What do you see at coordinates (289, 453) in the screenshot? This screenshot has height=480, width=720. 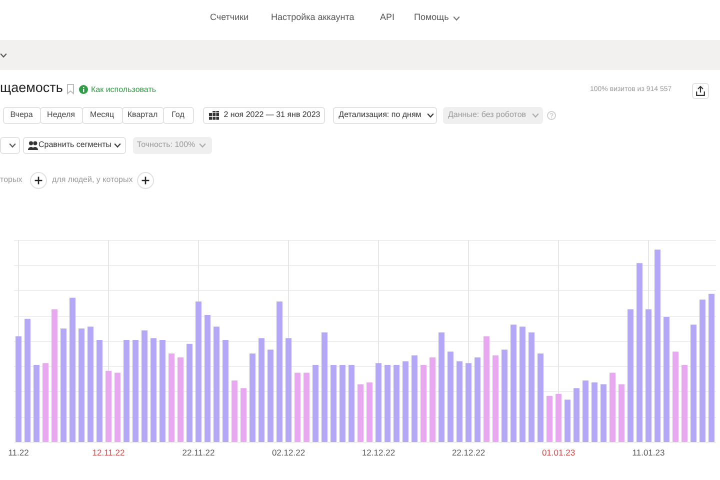 I see `x-tick-label: 02.12.22` at bounding box center [289, 453].